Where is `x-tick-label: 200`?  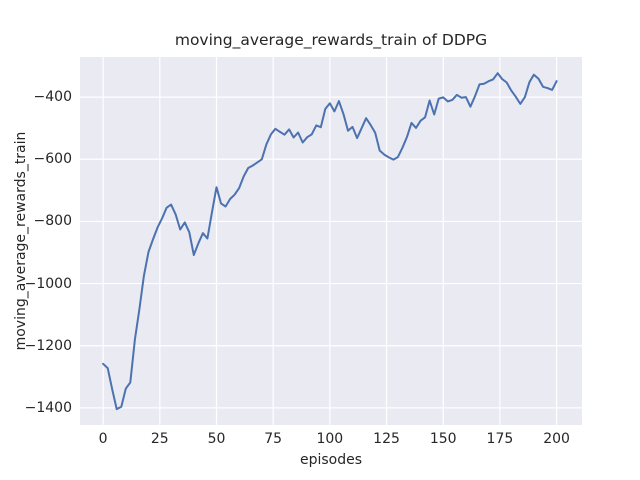 x-tick-label: 200 is located at coordinates (556, 439).